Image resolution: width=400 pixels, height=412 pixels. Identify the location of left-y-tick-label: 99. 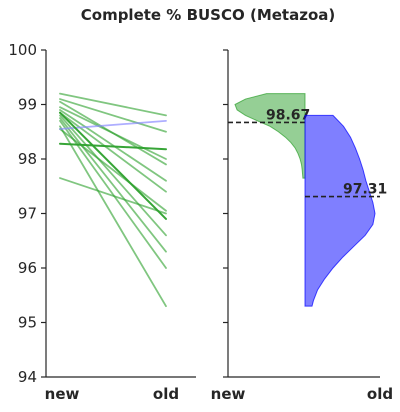
(27, 105).